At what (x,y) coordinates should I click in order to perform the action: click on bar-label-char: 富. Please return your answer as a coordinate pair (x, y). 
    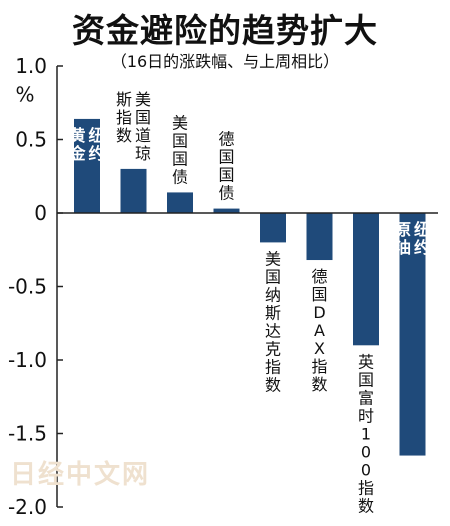
    Looking at the image, I should click on (366, 397).